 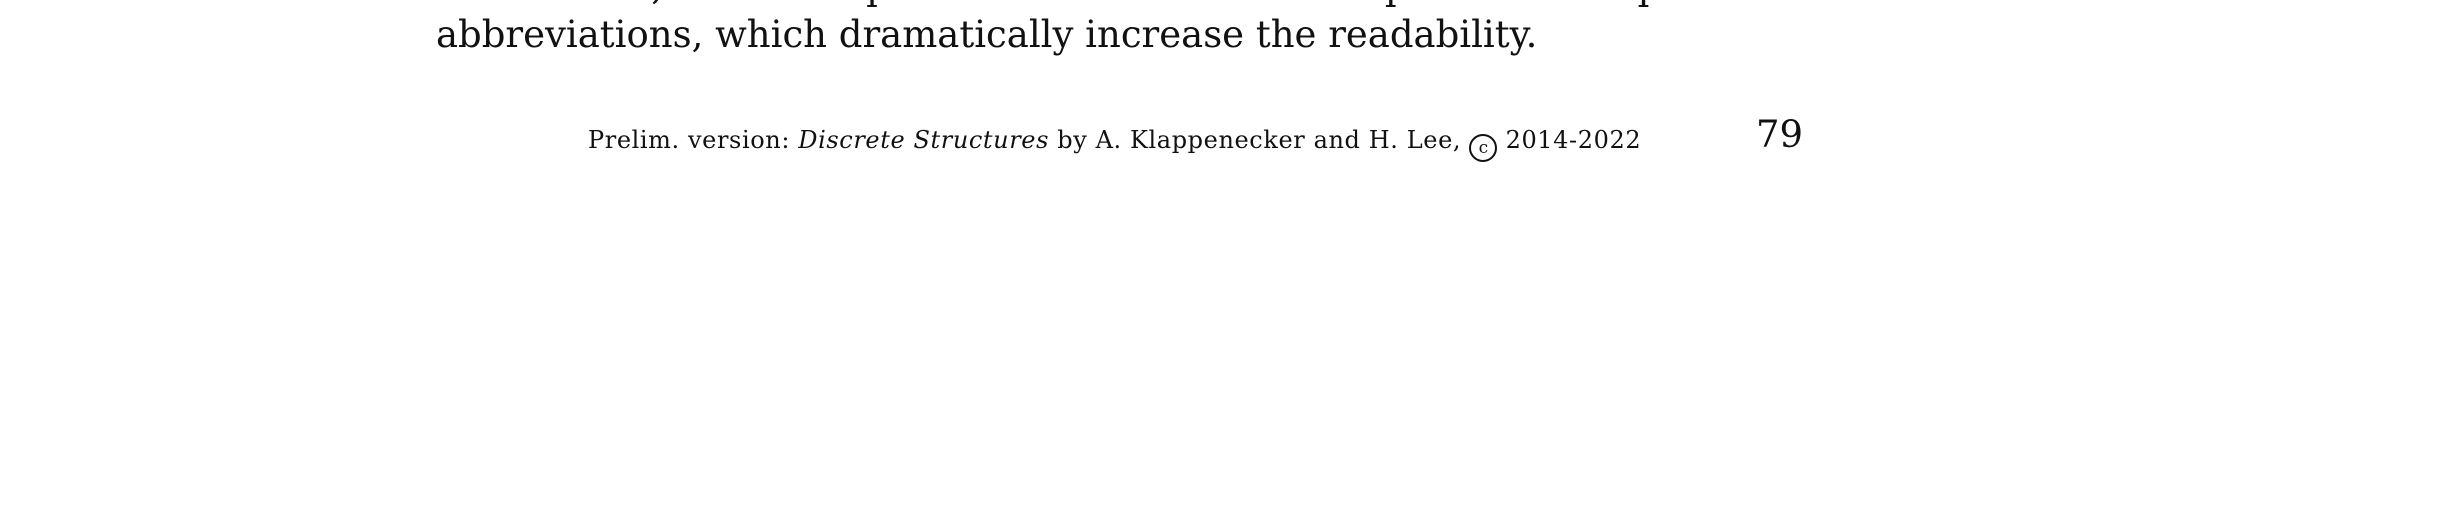 What do you see at coordinates (1259, 140) in the screenshot?
I see `footer-authors: by A. Klappenecker and H. Lee,` at bounding box center [1259, 140].